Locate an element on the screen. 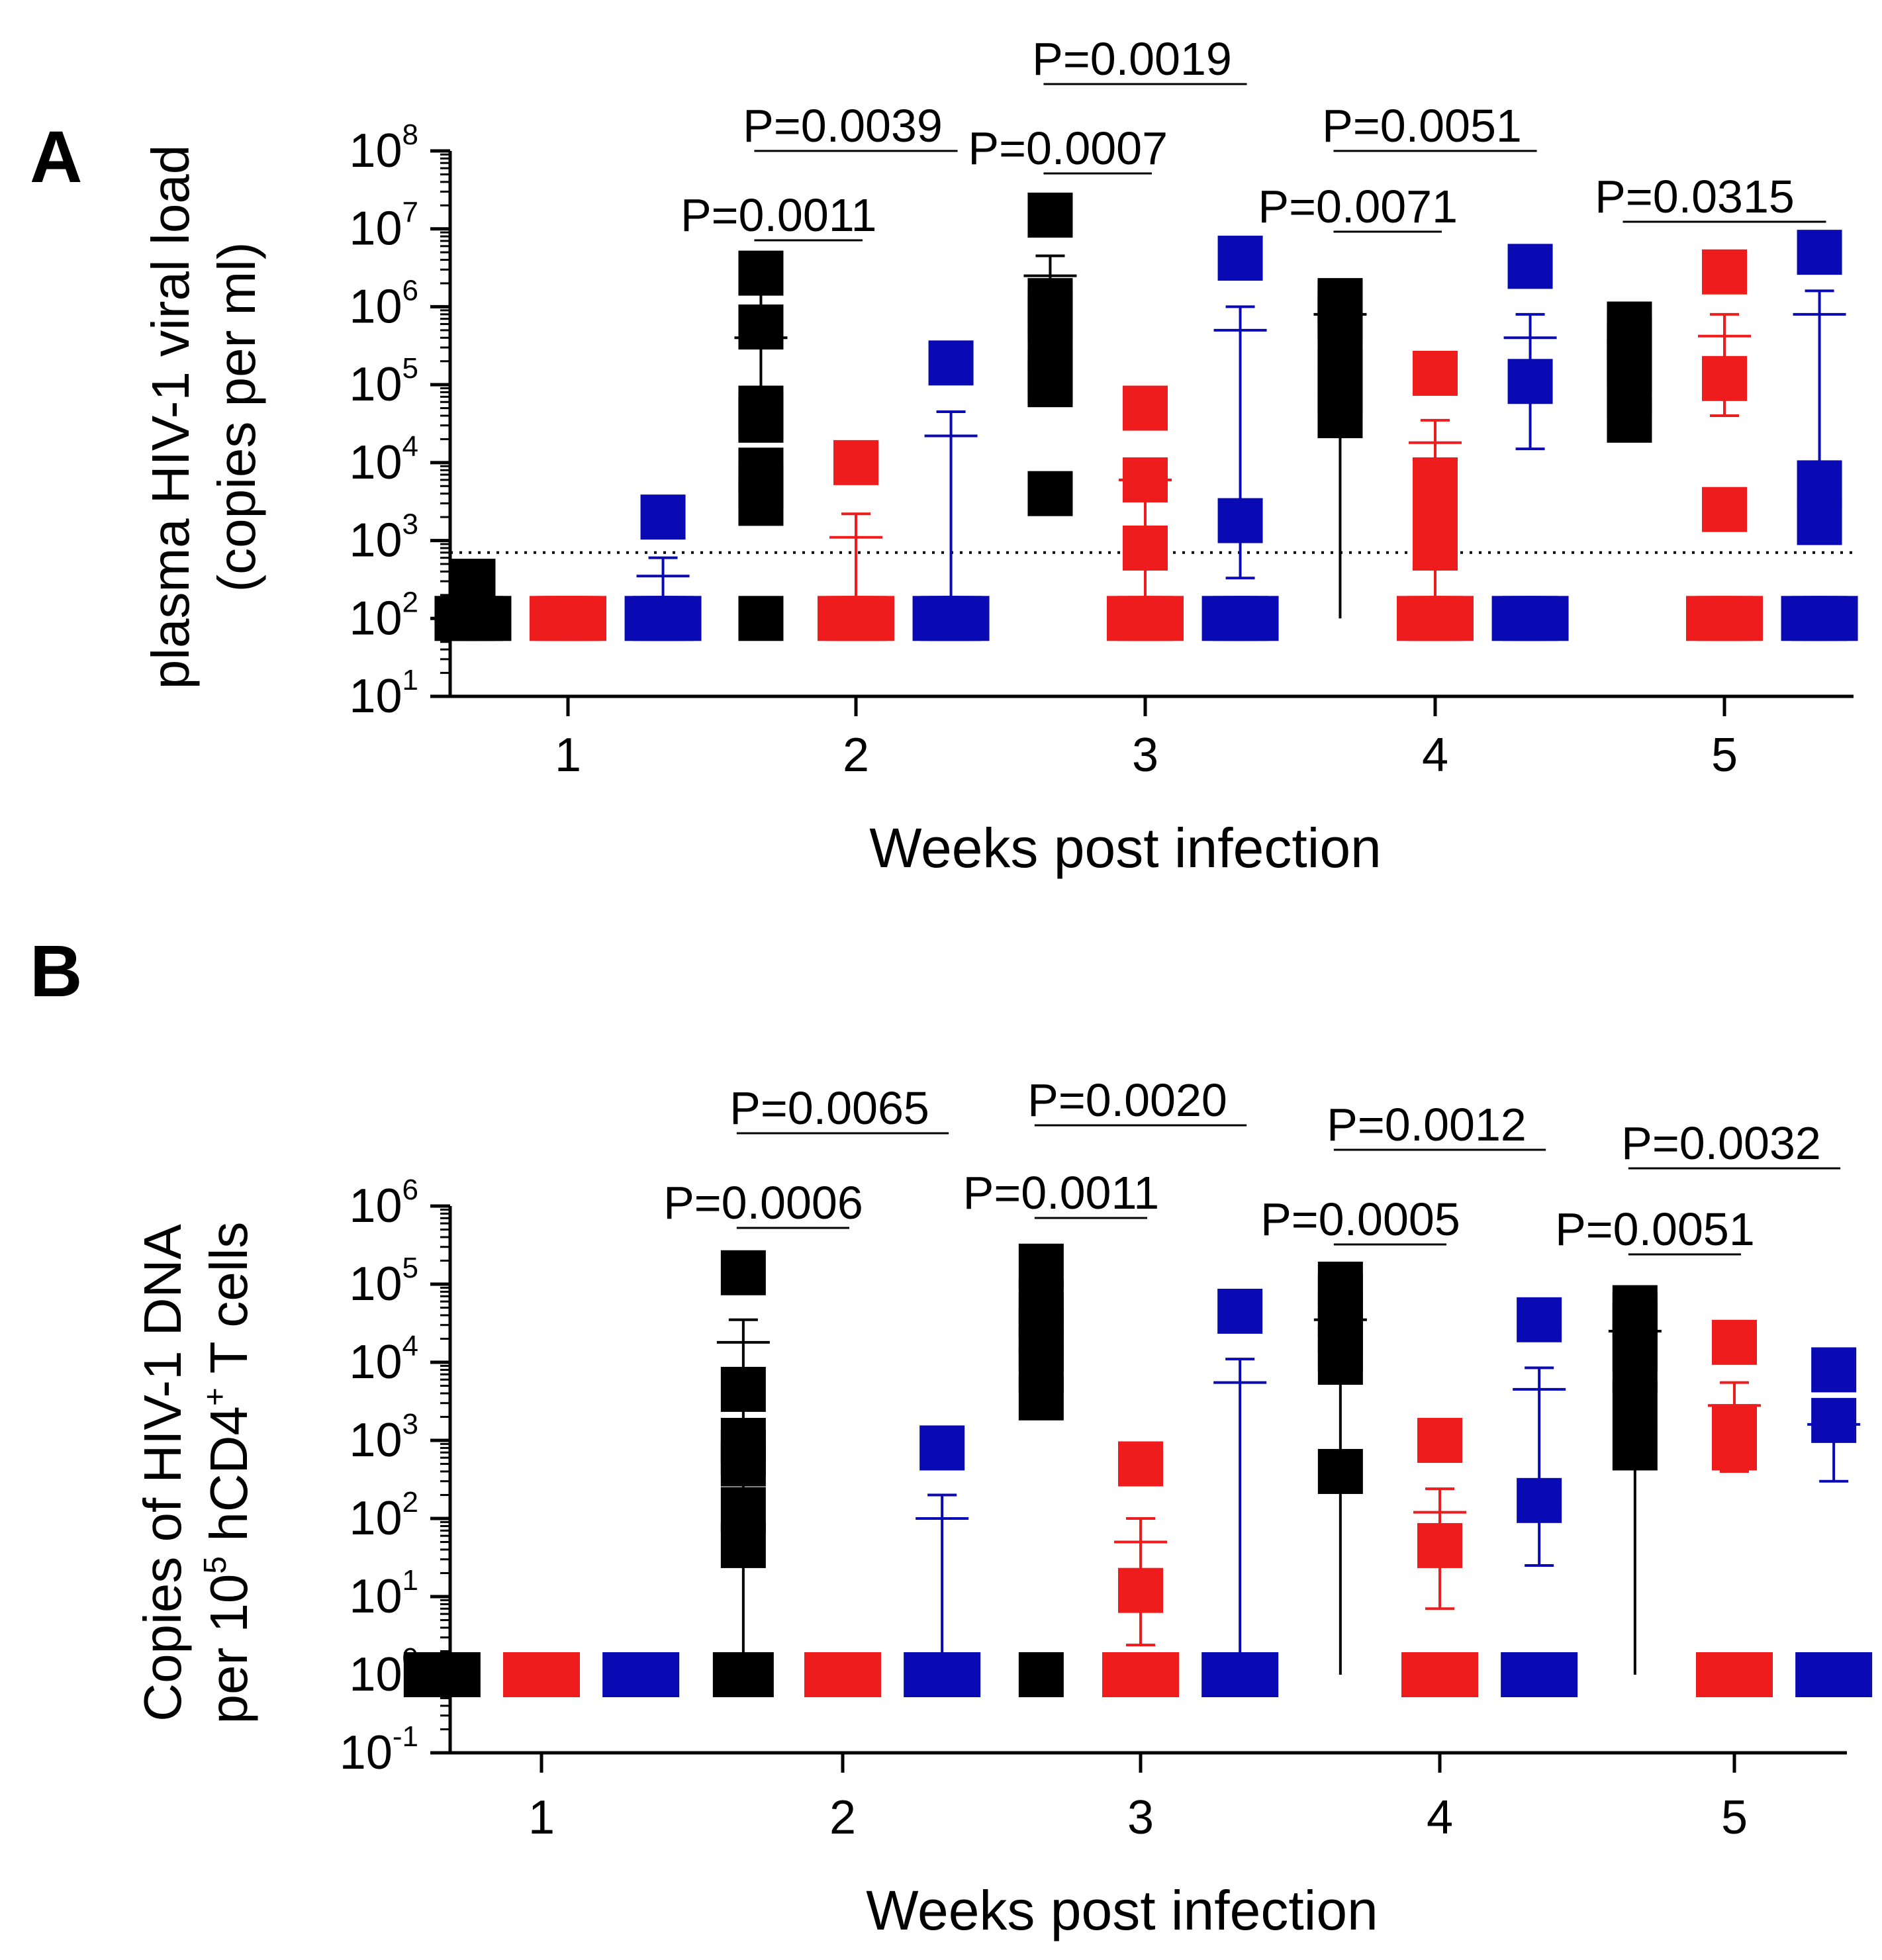 This screenshot has width=1882, height=1960. y-axis-title: plasma HIV-1 viral load (copies per ml) is located at coordinates (203, 417).